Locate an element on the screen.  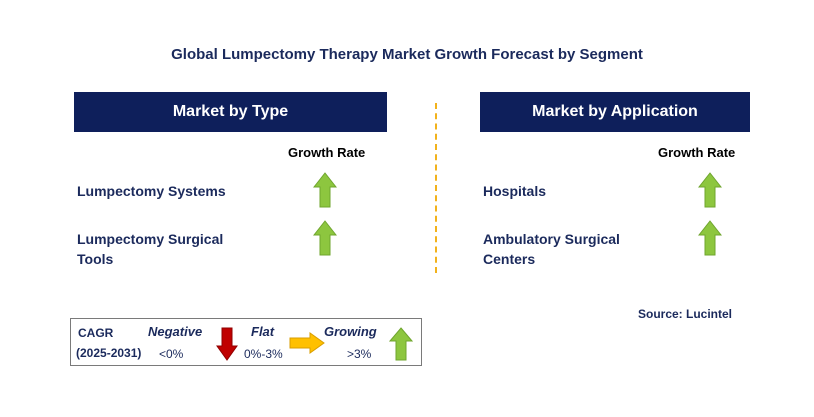
legend-cagr-label: CAGR is located at coordinates (96, 333).